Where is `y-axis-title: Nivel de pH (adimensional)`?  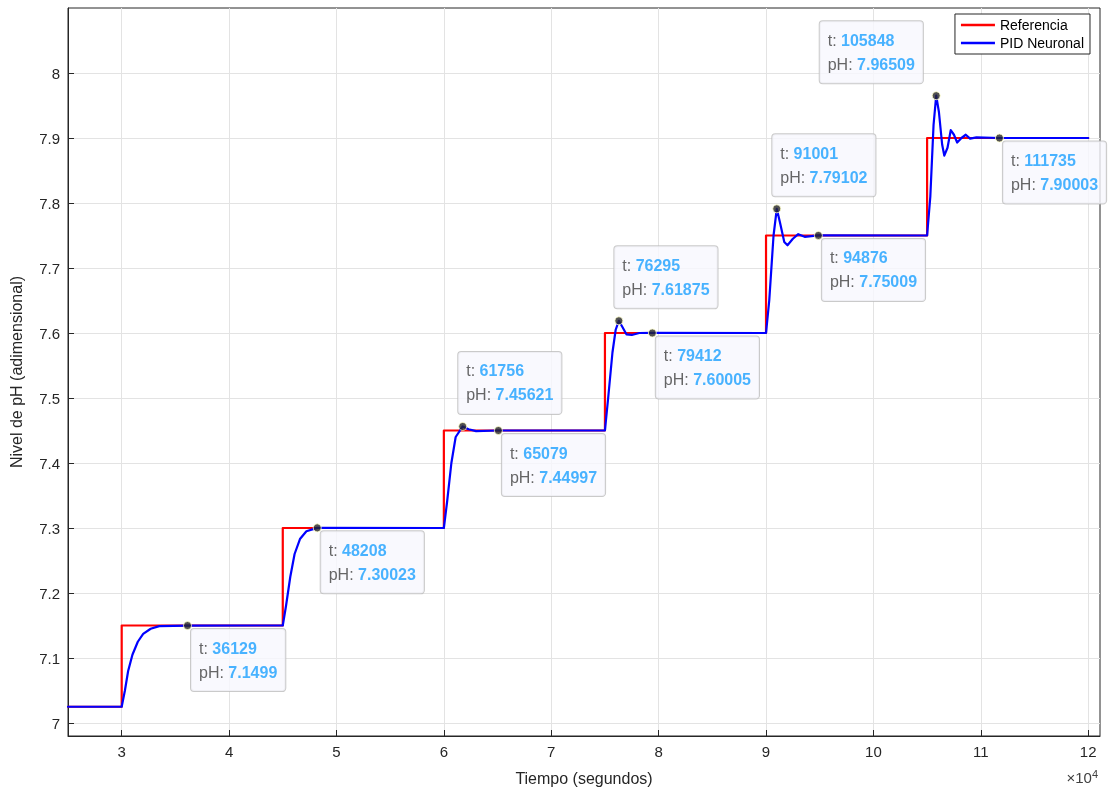
y-axis-title: Nivel de pH (adimensional) is located at coordinates (16, 372).